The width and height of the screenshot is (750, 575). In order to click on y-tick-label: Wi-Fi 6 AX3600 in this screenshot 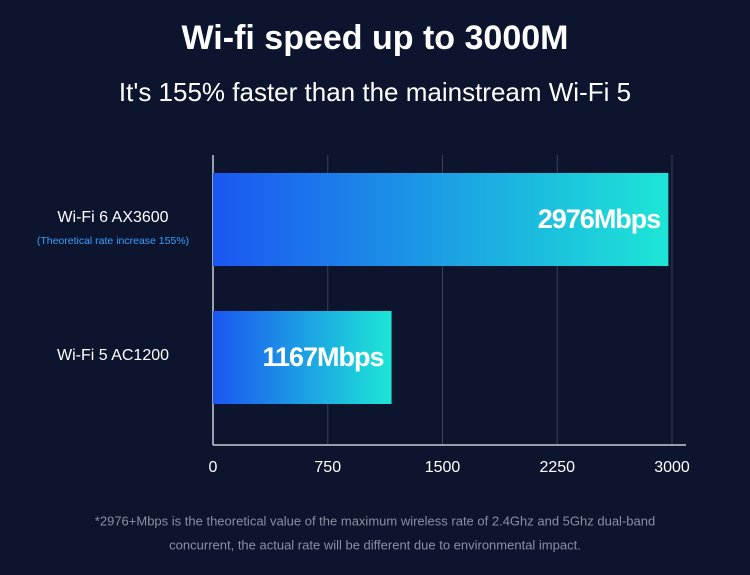, I will do `click(112, 217)`.